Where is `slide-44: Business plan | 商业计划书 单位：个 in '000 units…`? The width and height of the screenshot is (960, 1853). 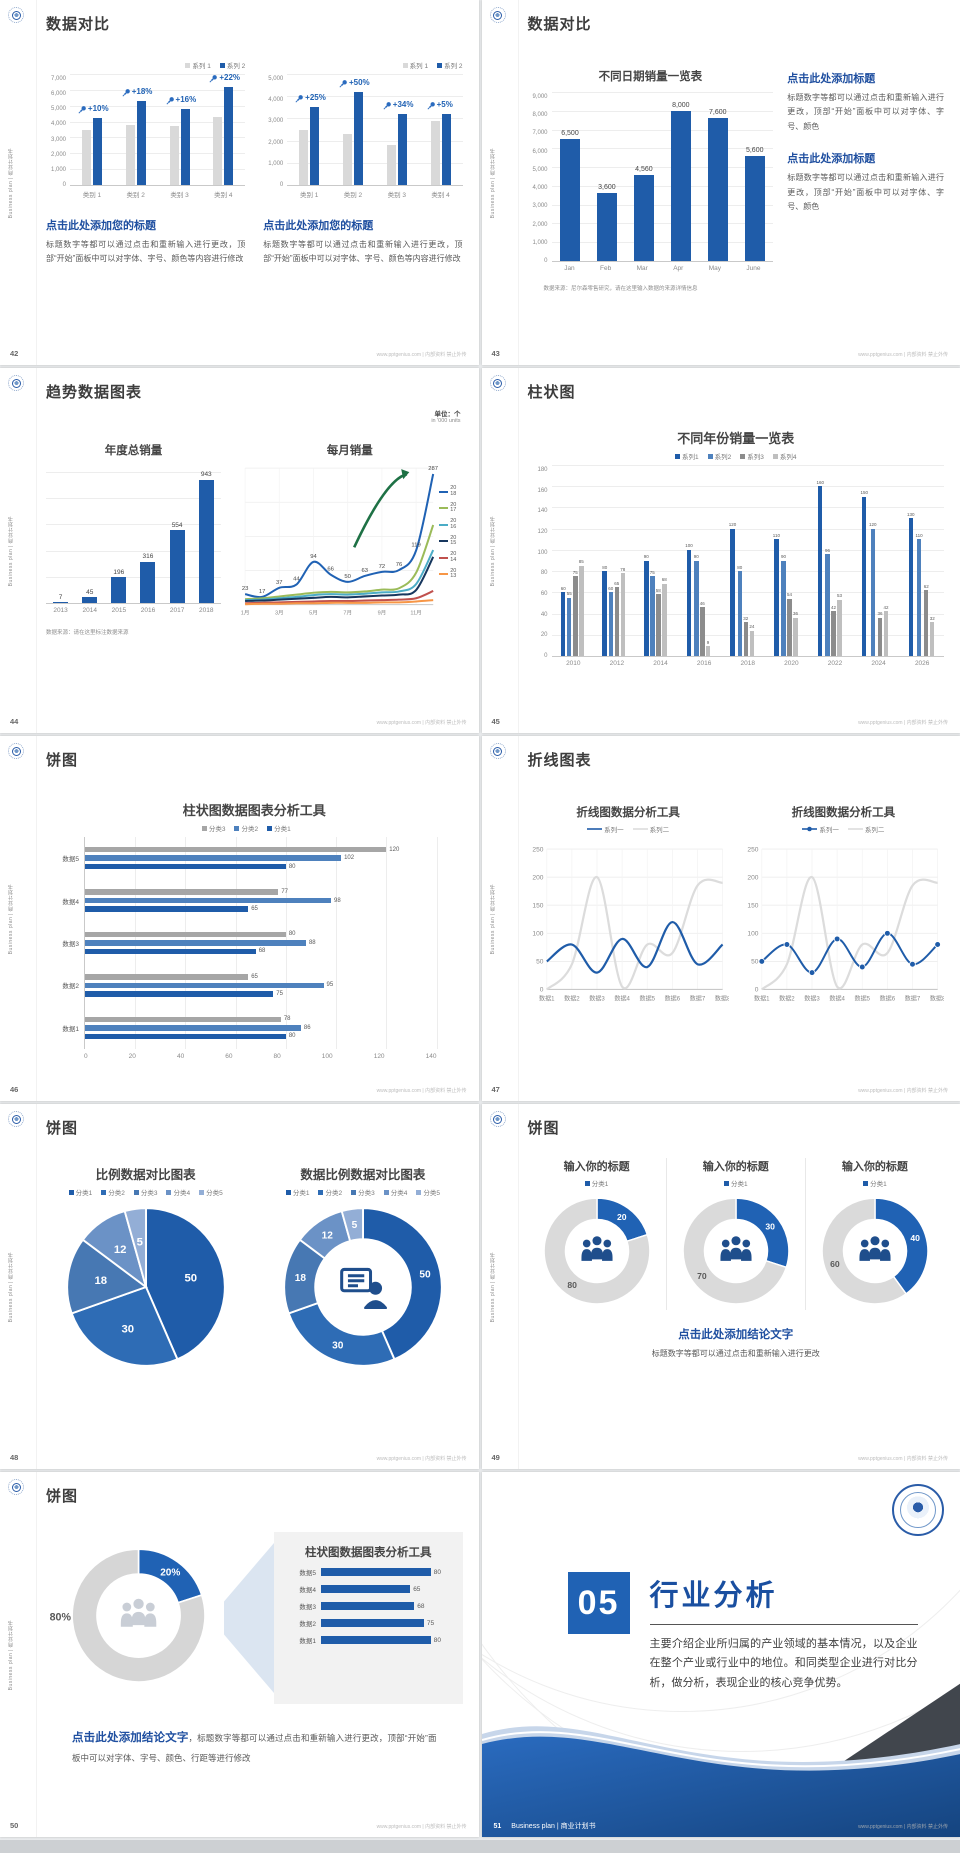 slide-44: Business plan | 商业计划书 单位：个 in '000 units… is located at coordinates (239, 550).